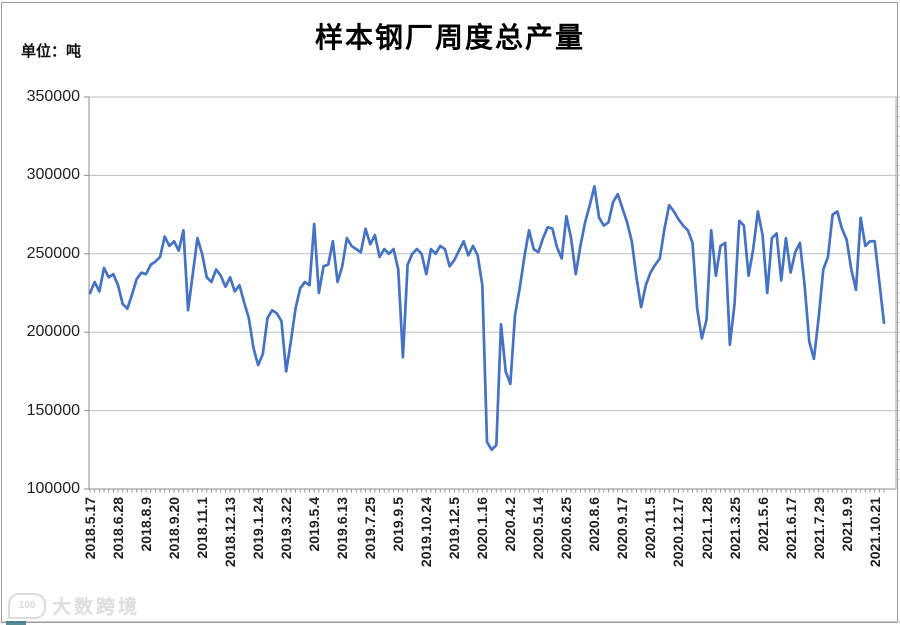 The width and height of the screenshot is (900, 625). What do you see at coordinates (118, 528) in the screenshot?
I see `x-tick-label: 2018.6.28` at bounding box center [118, 528].